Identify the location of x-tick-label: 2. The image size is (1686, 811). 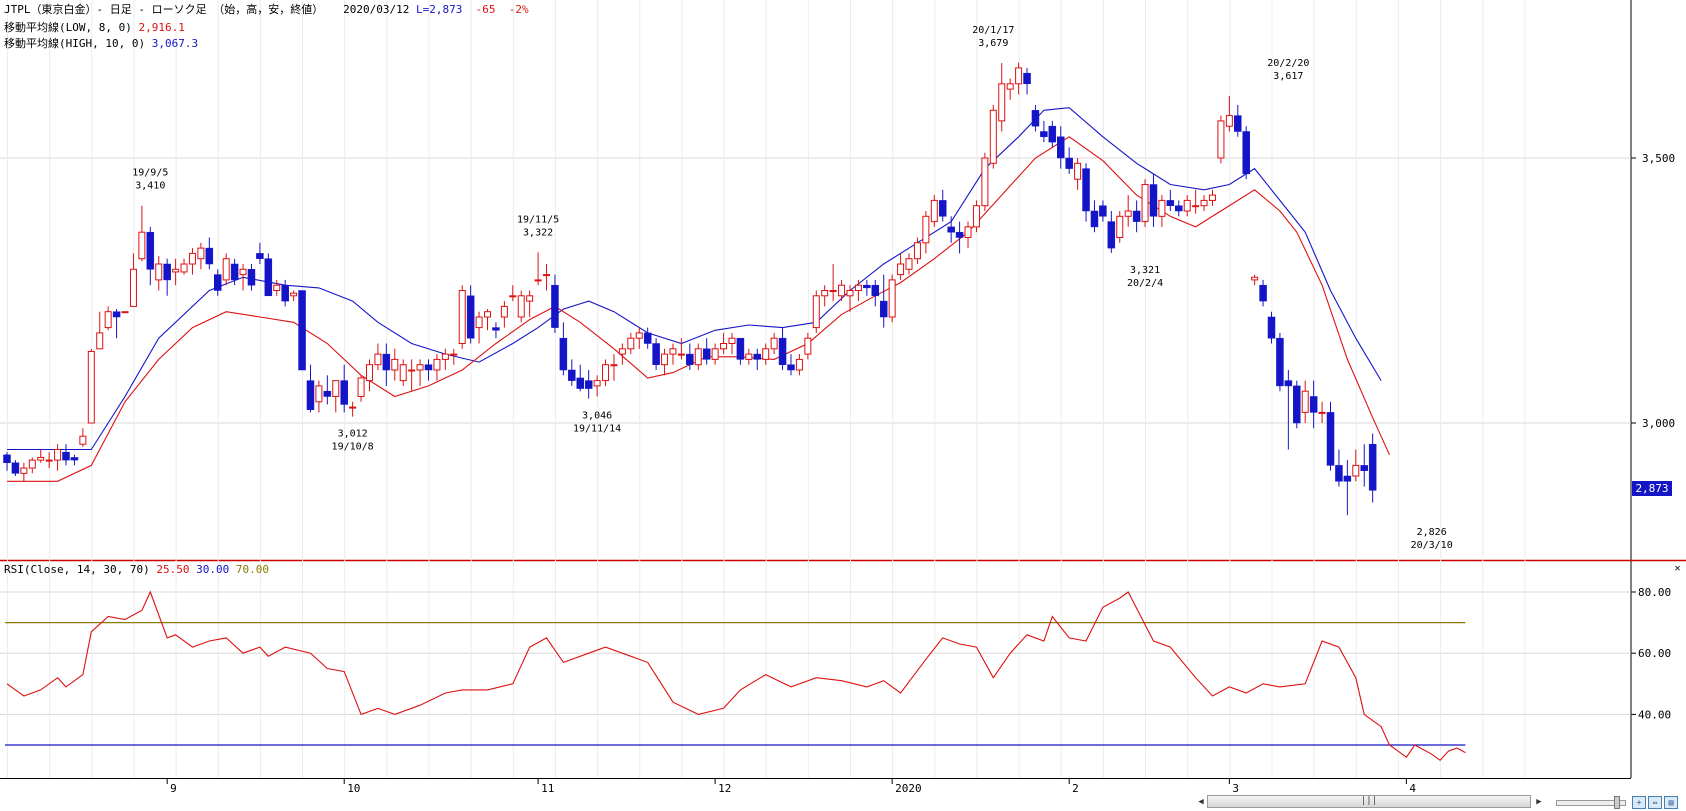
(1075, 788).